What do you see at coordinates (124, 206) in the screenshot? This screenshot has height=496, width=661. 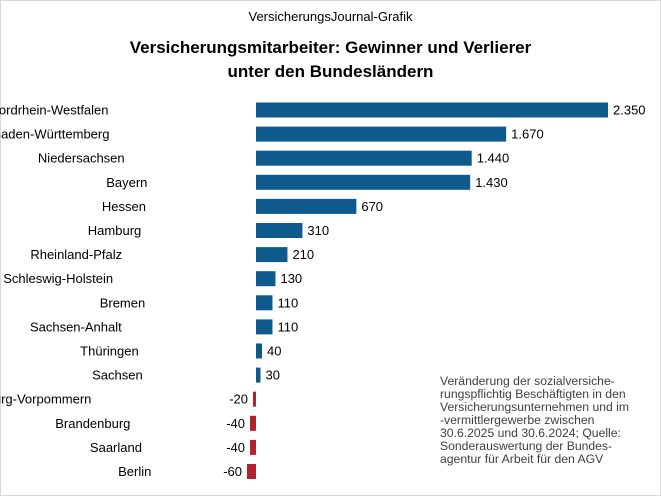 I see `category-label: Hessen` at bounding box center [124, 206].